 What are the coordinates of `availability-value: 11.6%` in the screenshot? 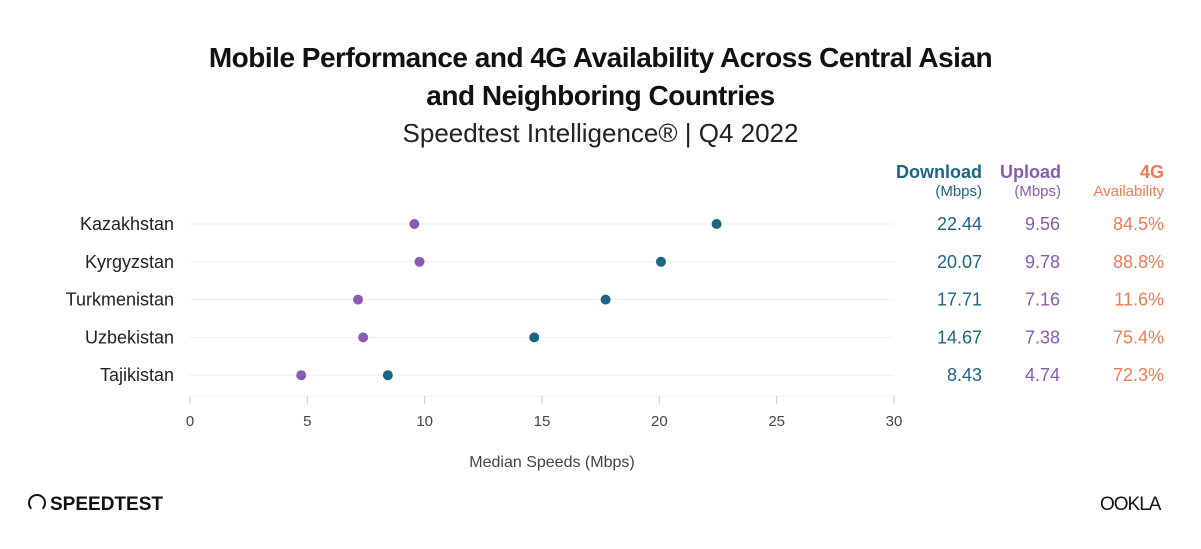 It's located at (1139, 300).